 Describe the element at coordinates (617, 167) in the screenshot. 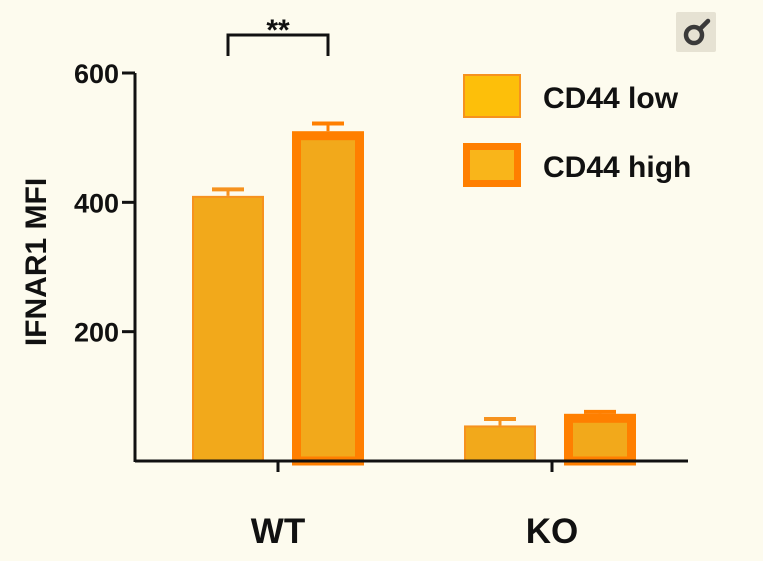

I see `legend-cd44-high-label: CD44 high` at that location.